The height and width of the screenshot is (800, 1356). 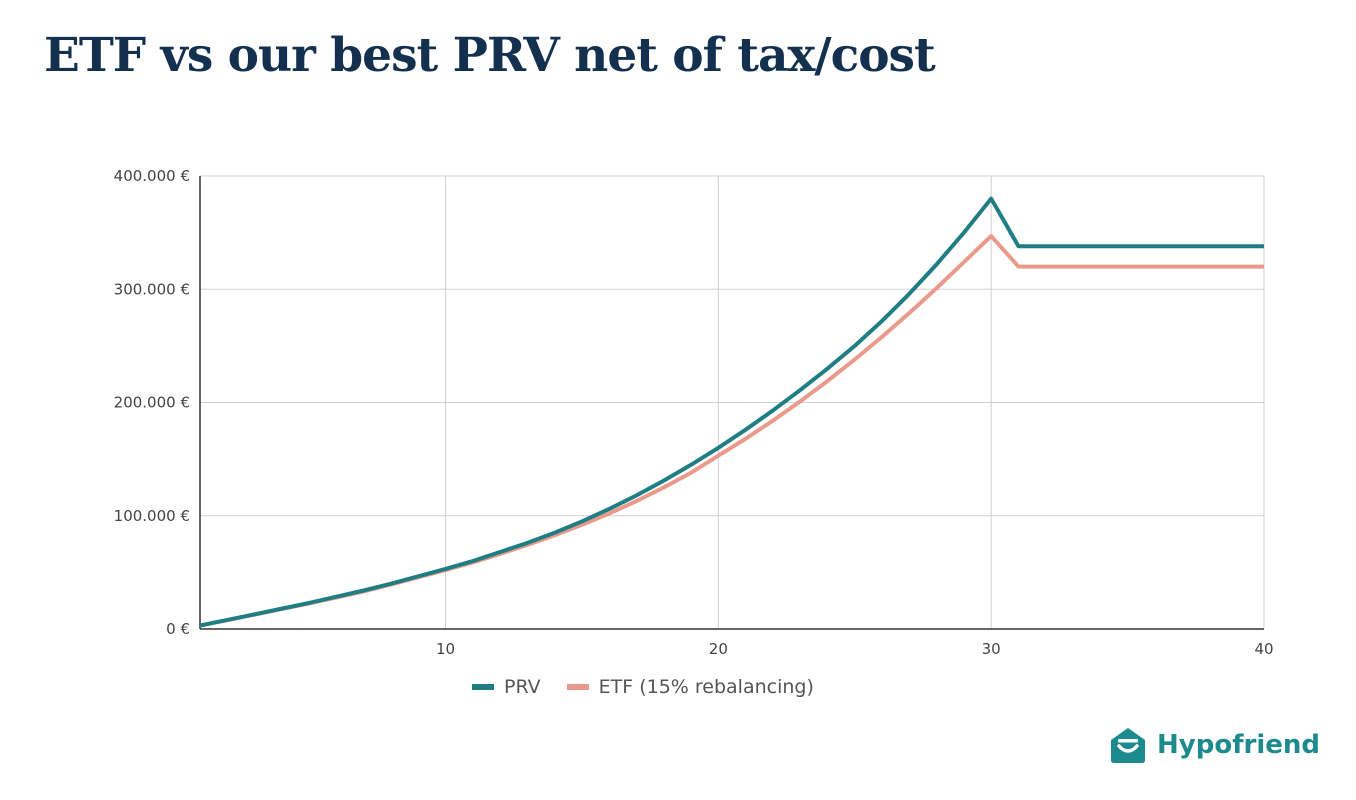 What do you see at coordinates (178, 629) in the screenshot?
I see `y-tick-label: 0 €` at bounding box center [178, 629].